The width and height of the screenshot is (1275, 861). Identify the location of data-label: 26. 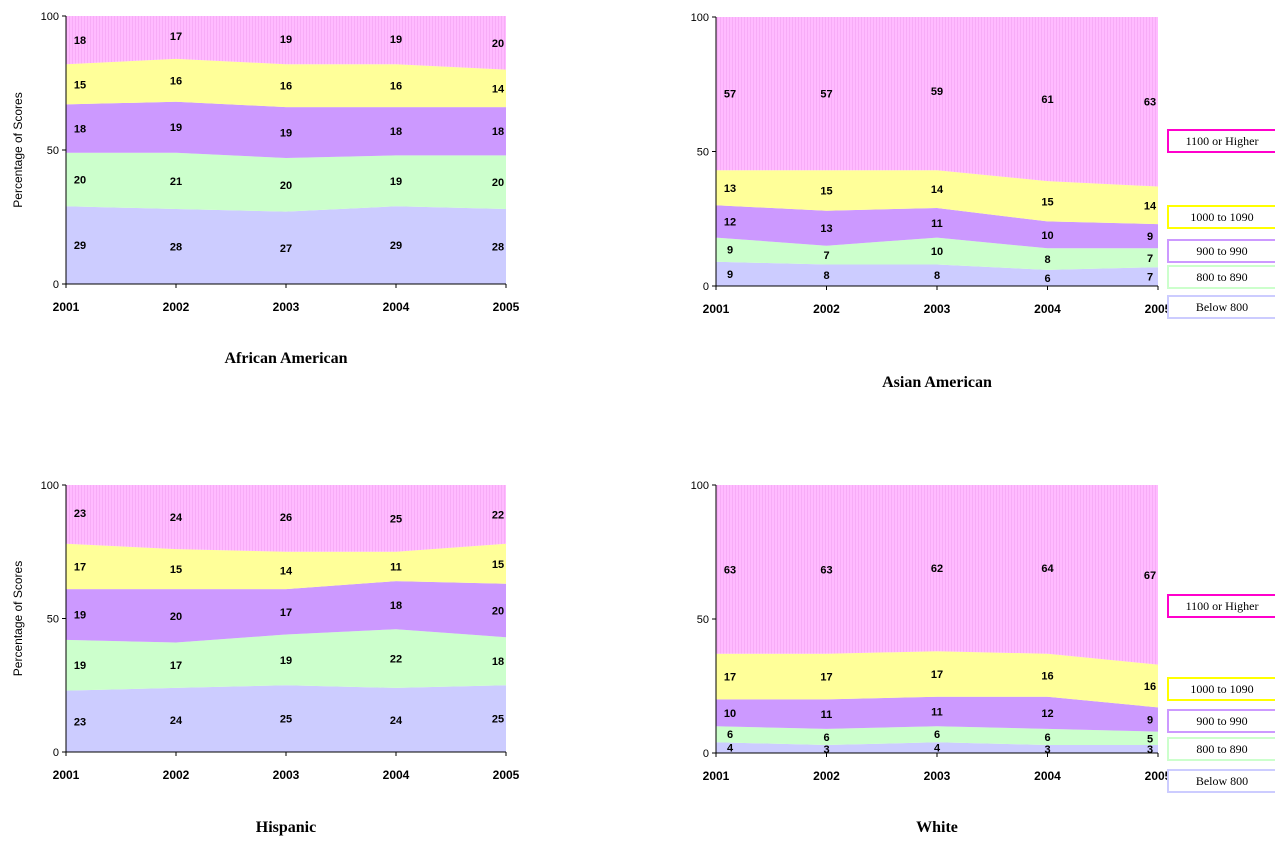
(286, 518).